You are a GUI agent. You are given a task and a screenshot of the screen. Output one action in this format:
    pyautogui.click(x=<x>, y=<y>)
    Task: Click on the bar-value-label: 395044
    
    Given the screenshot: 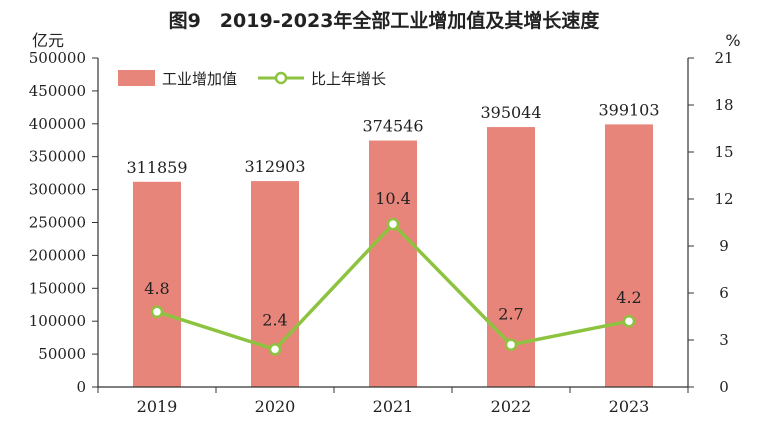 What is the action you would take?
    pyautogui.click(x=510, y=112)
    